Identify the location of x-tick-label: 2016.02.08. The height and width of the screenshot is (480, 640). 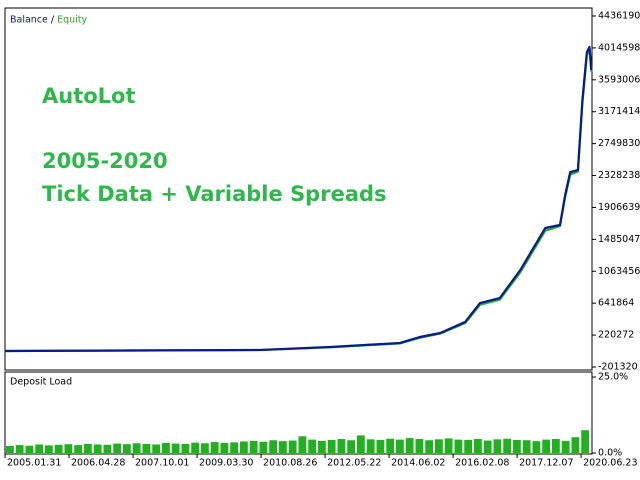
(482, 463).